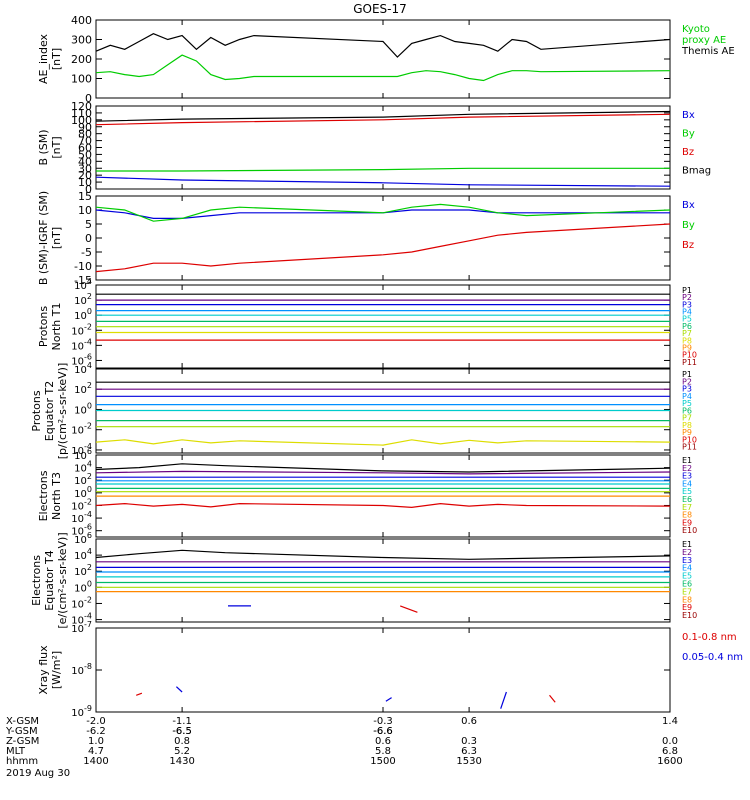 This screenshot has width=750, height=800. What do you see at coordinates (709, 637) in the screenshot?
I see `legend-entry: 0.1-0.8 nm` at bounding box center [709, 637].